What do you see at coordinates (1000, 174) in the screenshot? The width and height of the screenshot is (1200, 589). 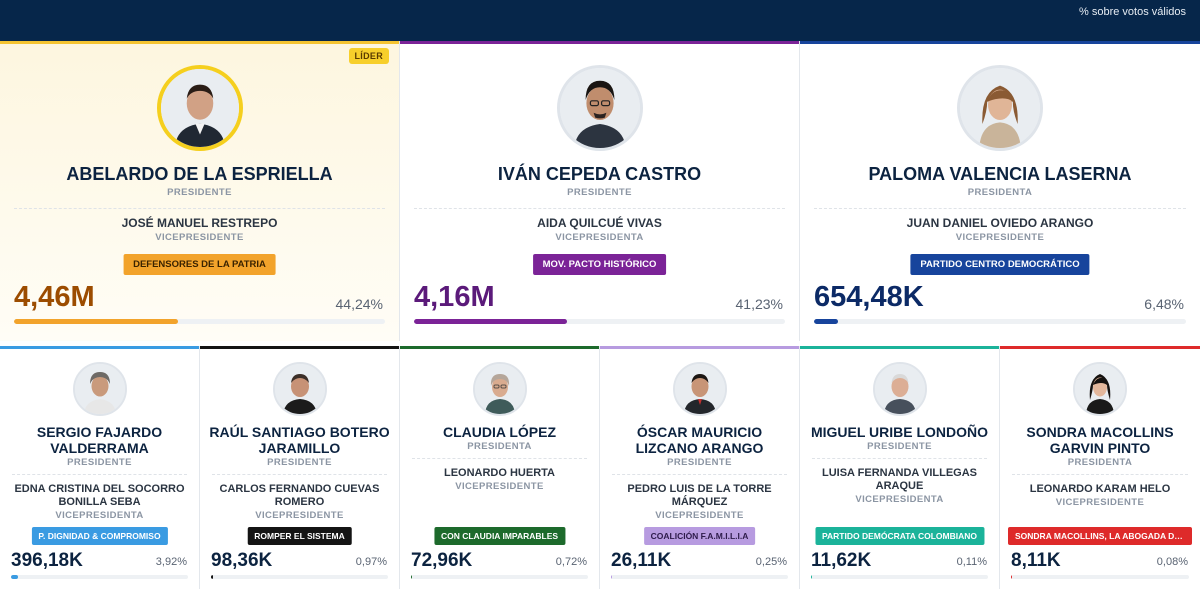 I see `candidate-name: PALOMA VALENCIA LASERNA` at bounding box center [1000, 174].